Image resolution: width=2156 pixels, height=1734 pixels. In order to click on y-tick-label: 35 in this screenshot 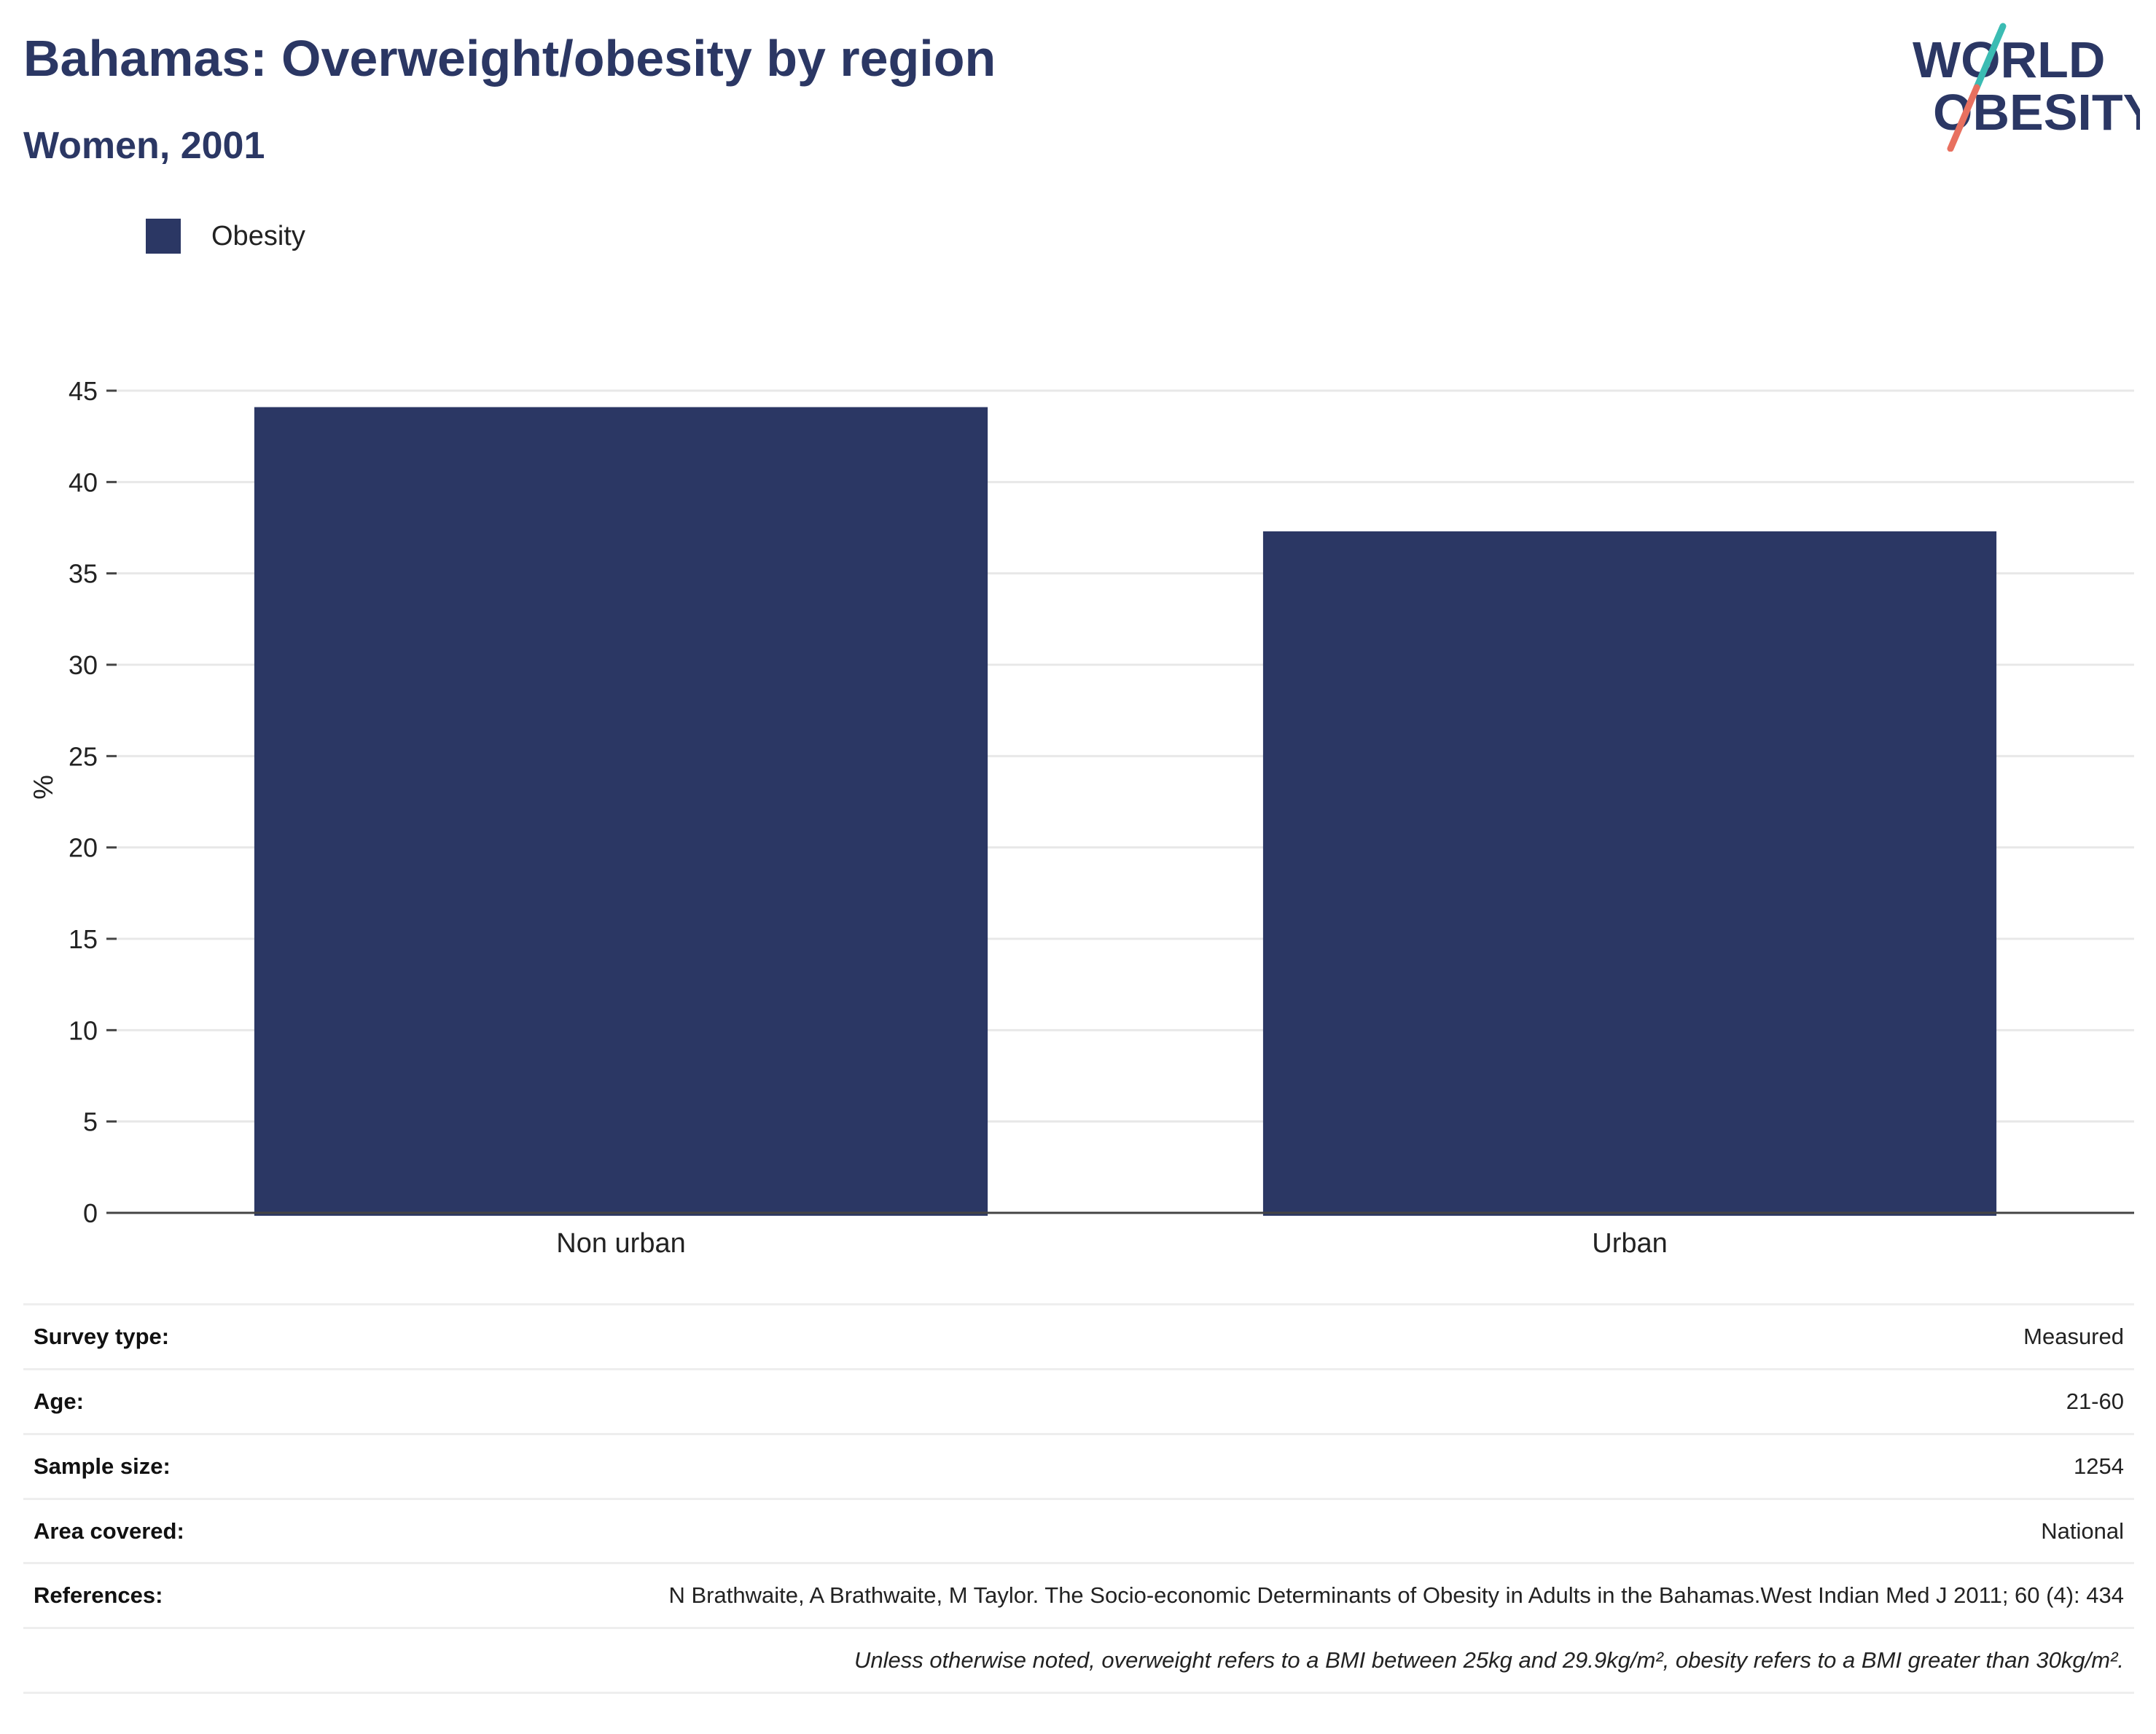, I will do `click(84, 574)`.